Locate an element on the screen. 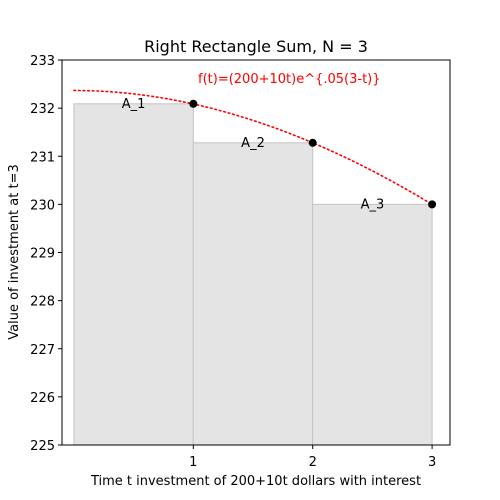 The image size is (500, 500). y-tick-label: 225 is located at coordinates (42, 446).